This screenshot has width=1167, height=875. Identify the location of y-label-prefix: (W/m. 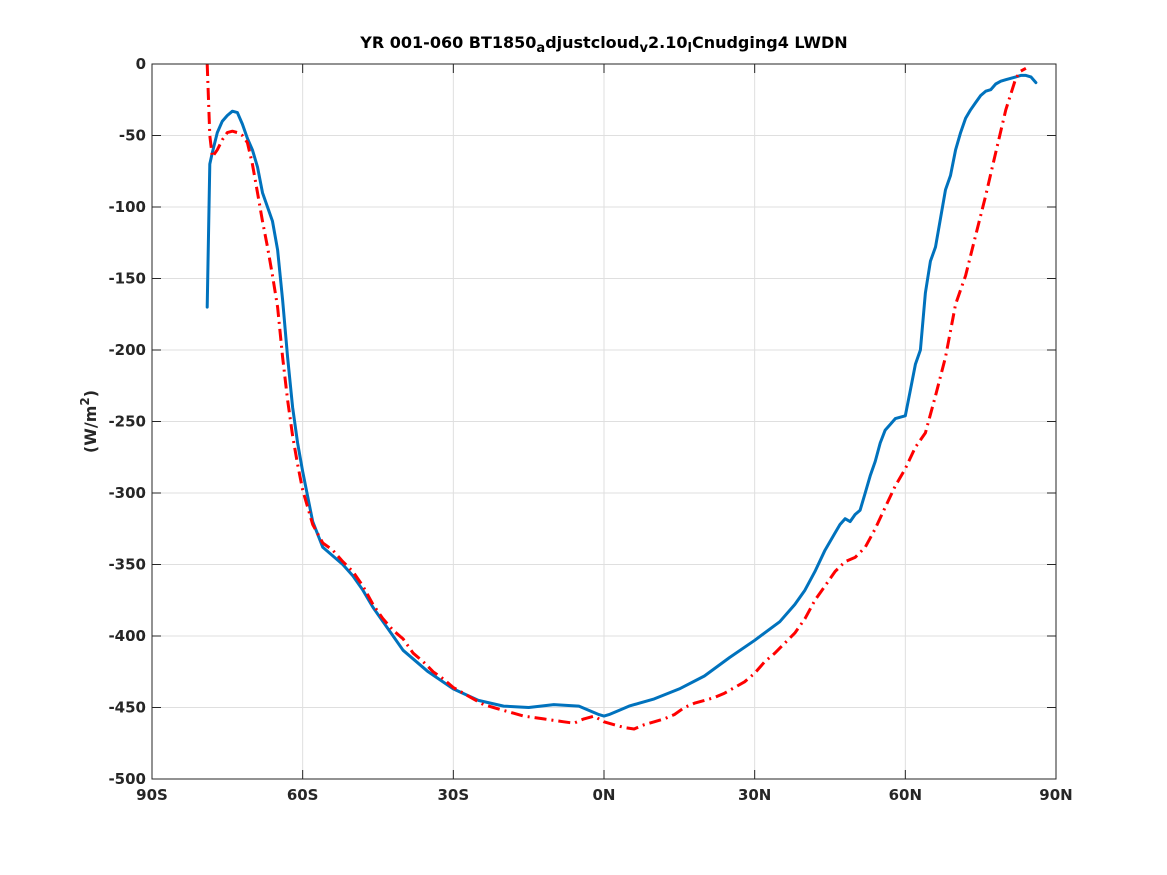
(90, 429).